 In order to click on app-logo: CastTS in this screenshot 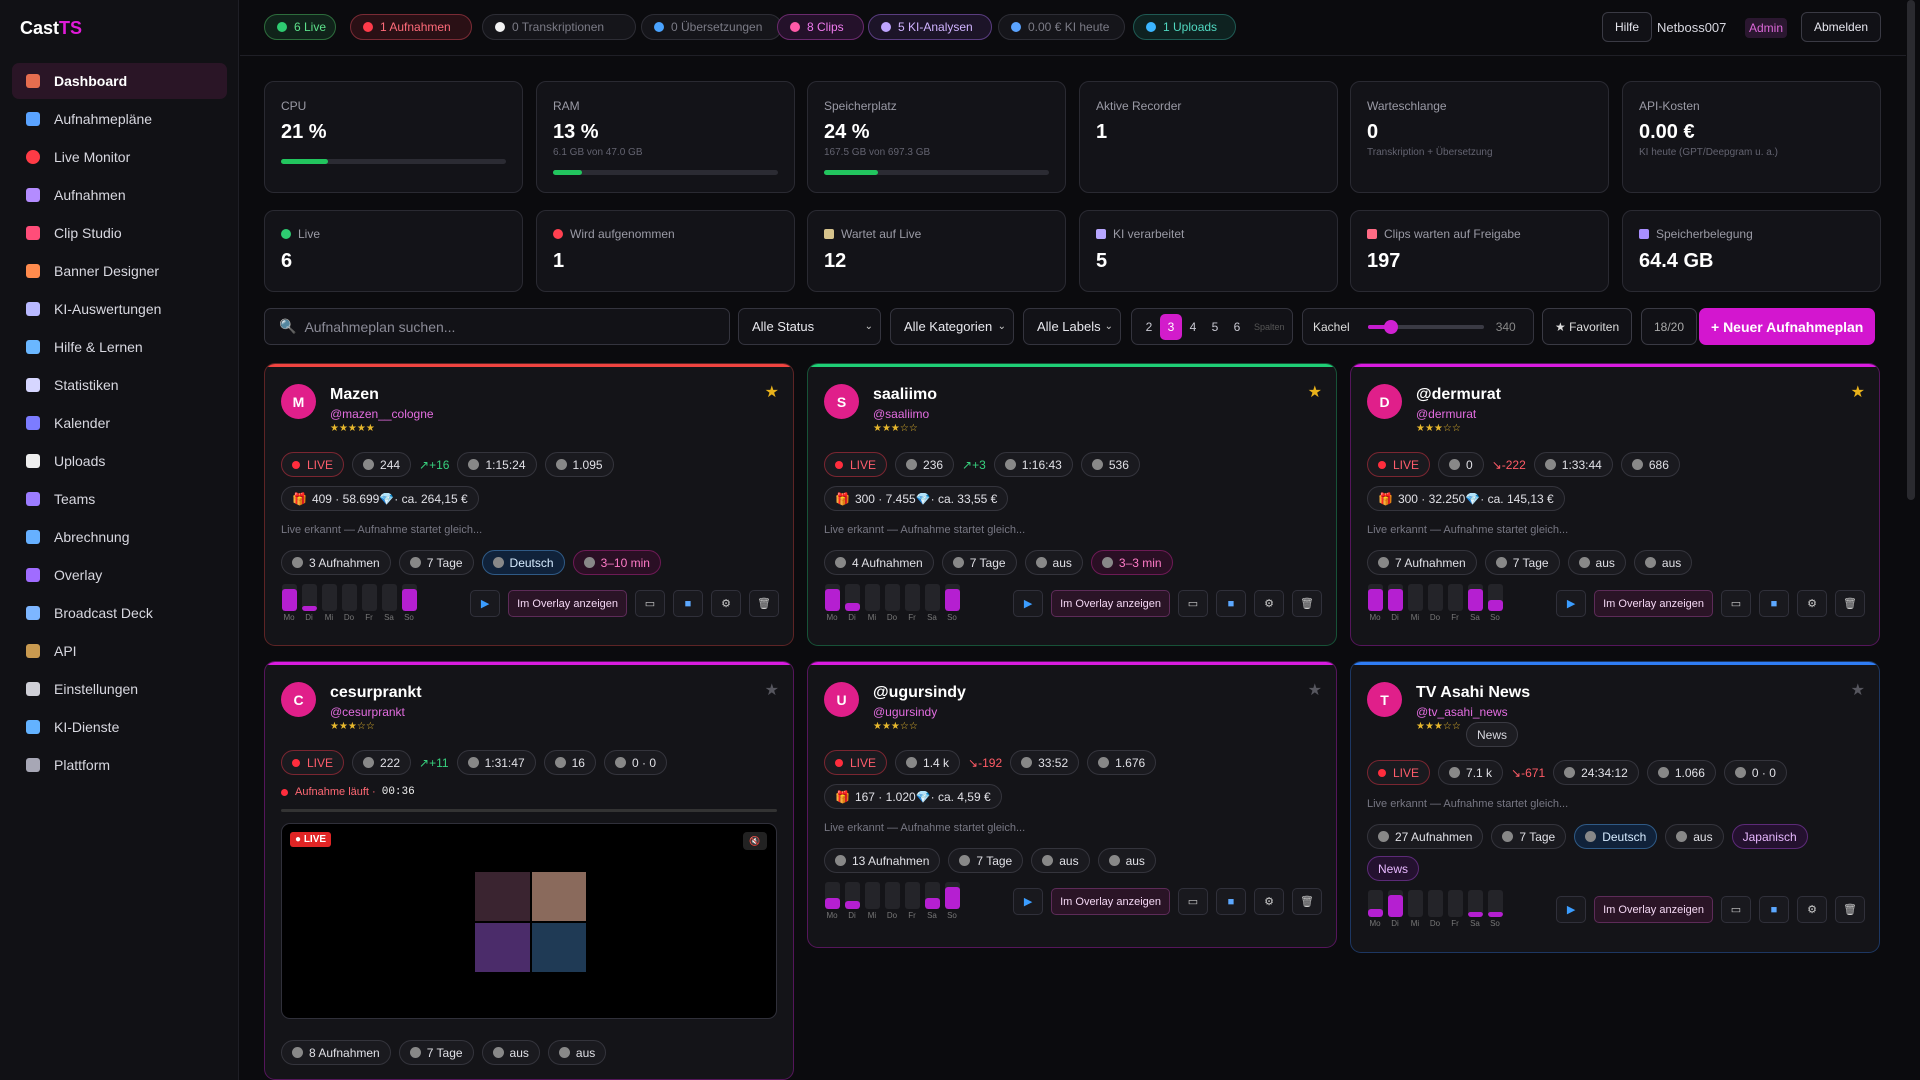, I will do `click(51, 28)`.